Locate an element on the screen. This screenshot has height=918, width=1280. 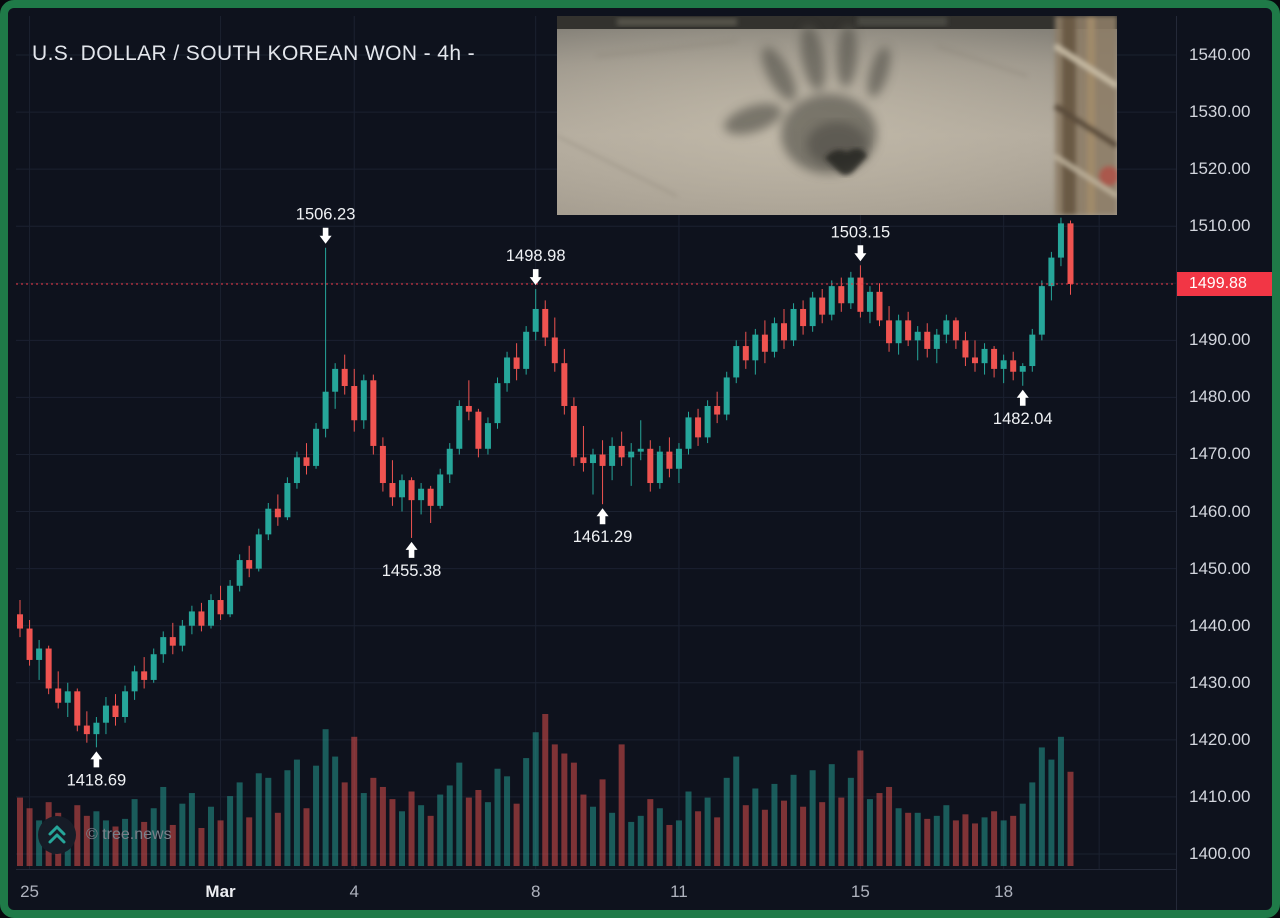
watermark: © tree.news is located at coordinates (105, 835).